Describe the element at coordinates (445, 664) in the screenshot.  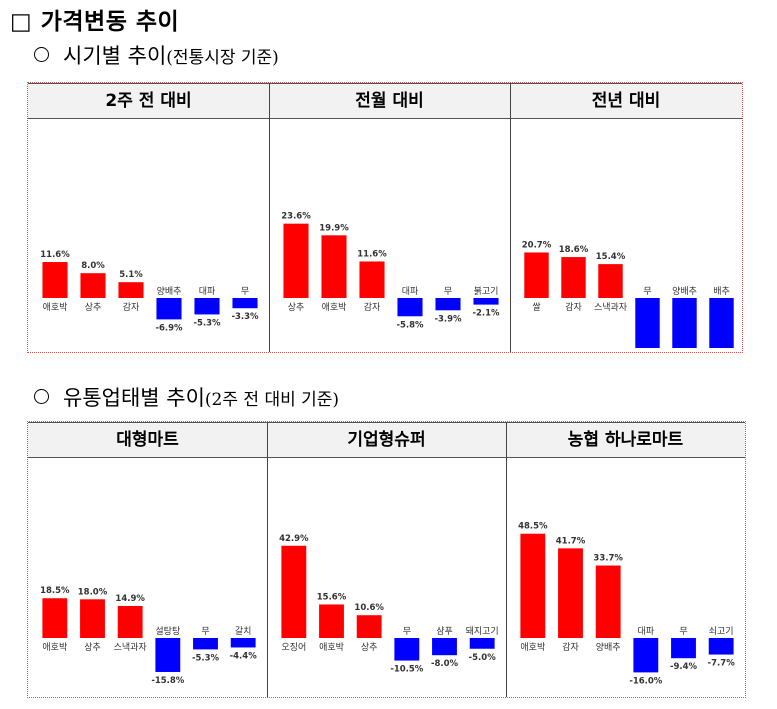
I see `data-label: -8.0%` at that location.